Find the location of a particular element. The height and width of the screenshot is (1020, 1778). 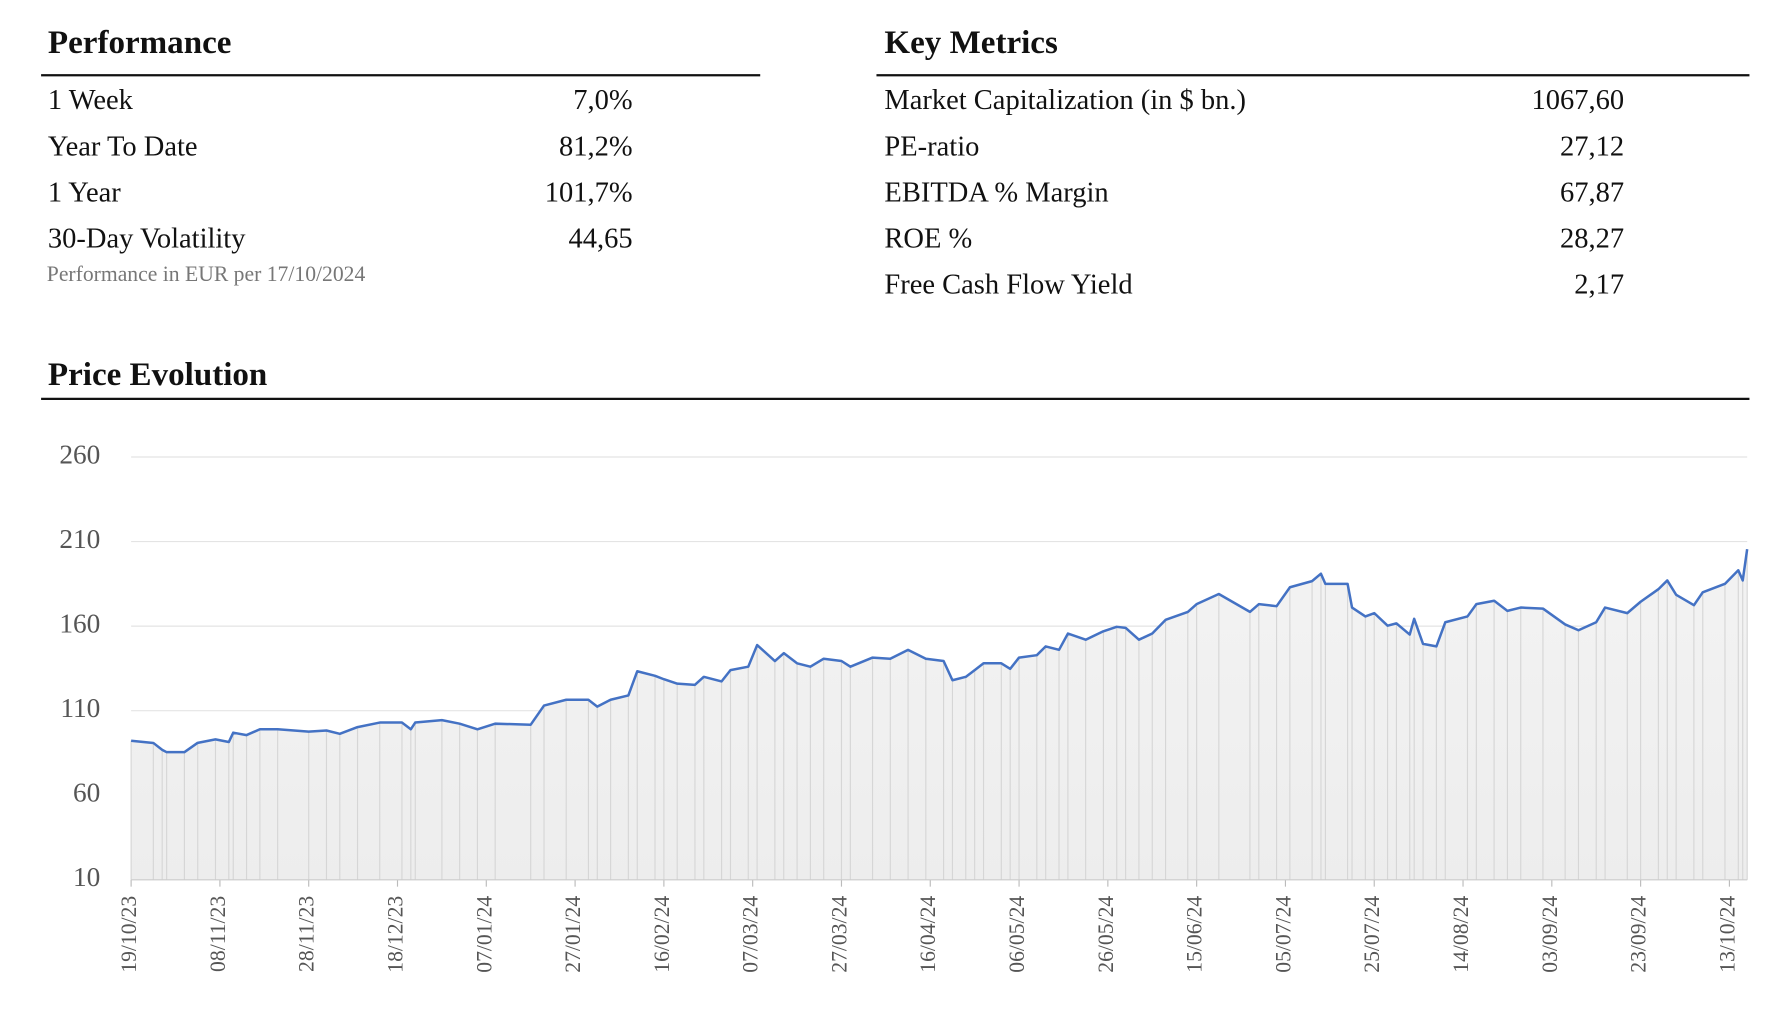

x-tick-label: 03/09/24 is located at coordinates (1550, 934).